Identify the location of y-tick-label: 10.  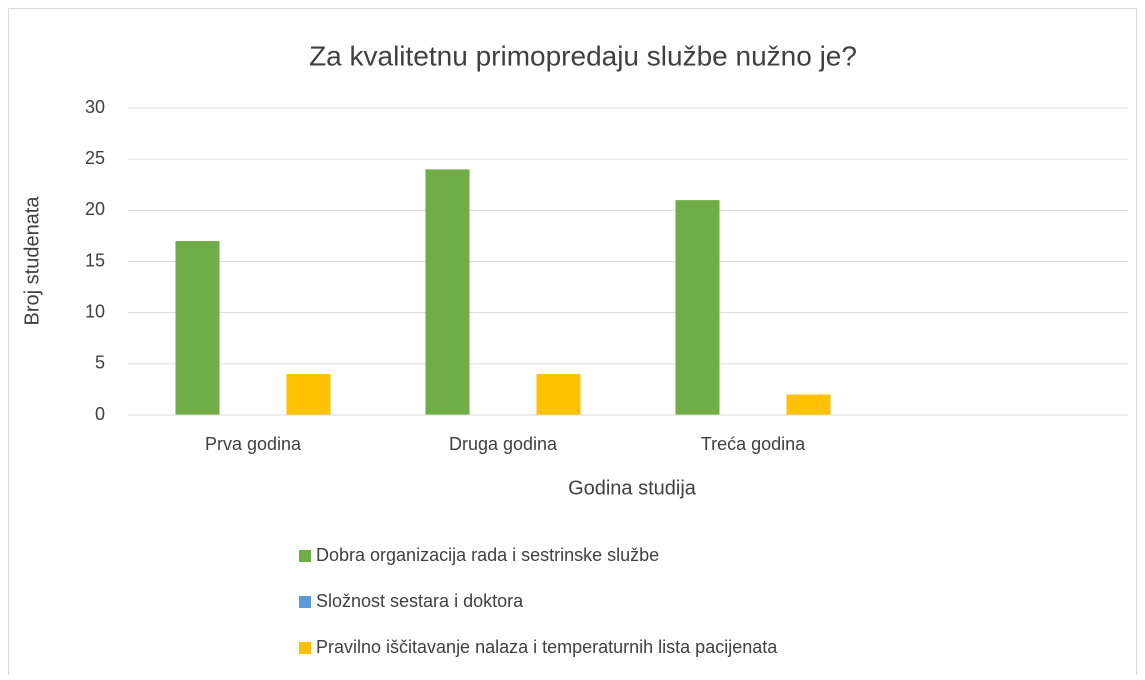
(95, 311).